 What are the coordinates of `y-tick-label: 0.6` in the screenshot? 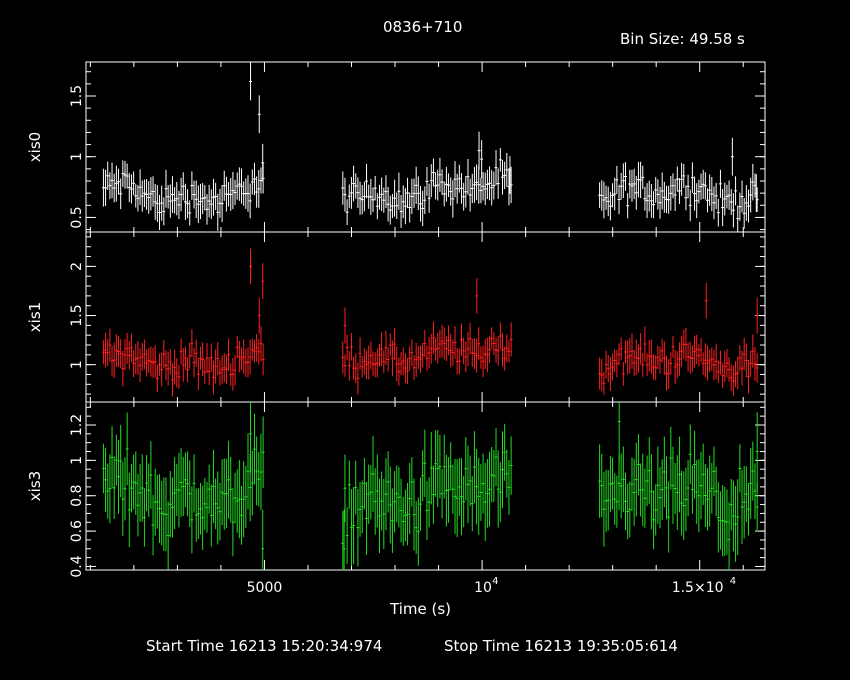 It's located at (77, 531).